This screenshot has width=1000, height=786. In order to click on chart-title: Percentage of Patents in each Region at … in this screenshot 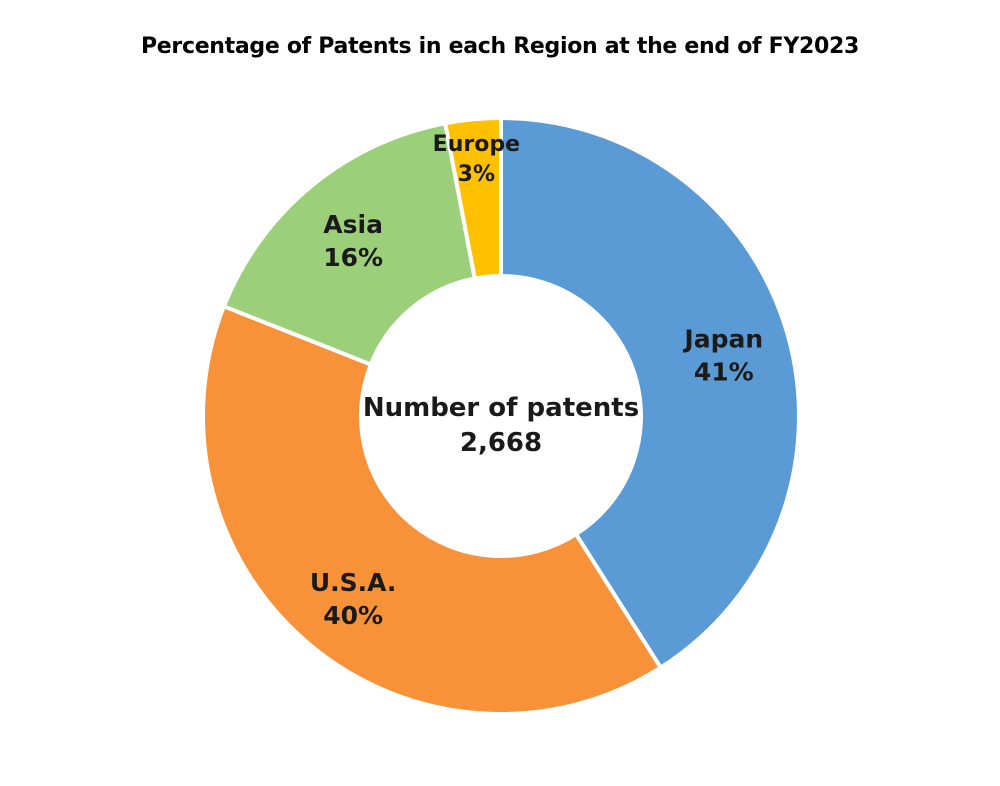, I will do `click(500, 46)`.